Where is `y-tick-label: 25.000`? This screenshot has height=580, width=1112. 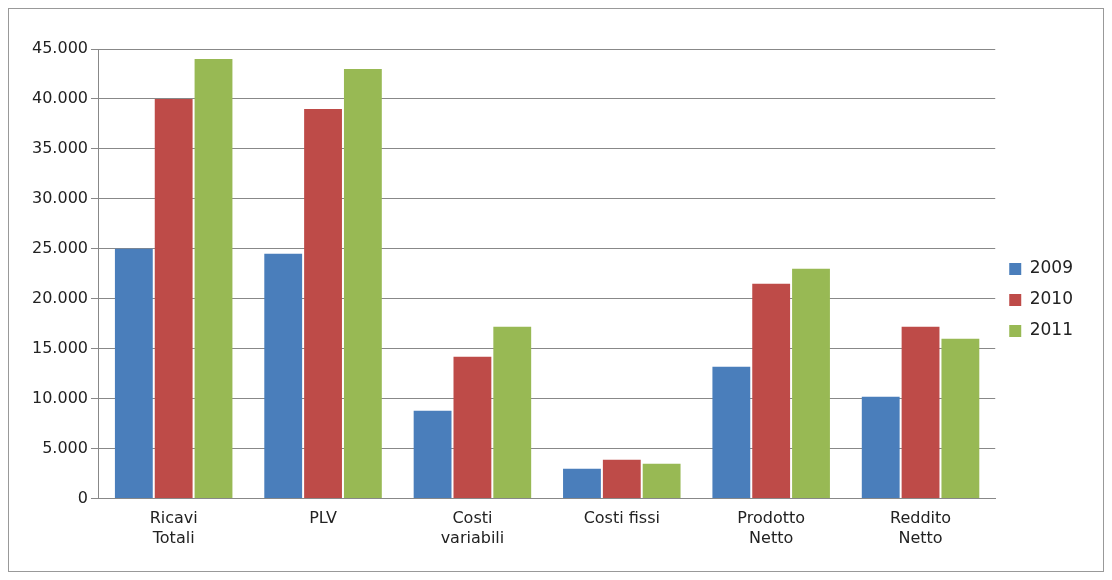
y-tick-label: 25.000 is located at coordinates (60, 247).